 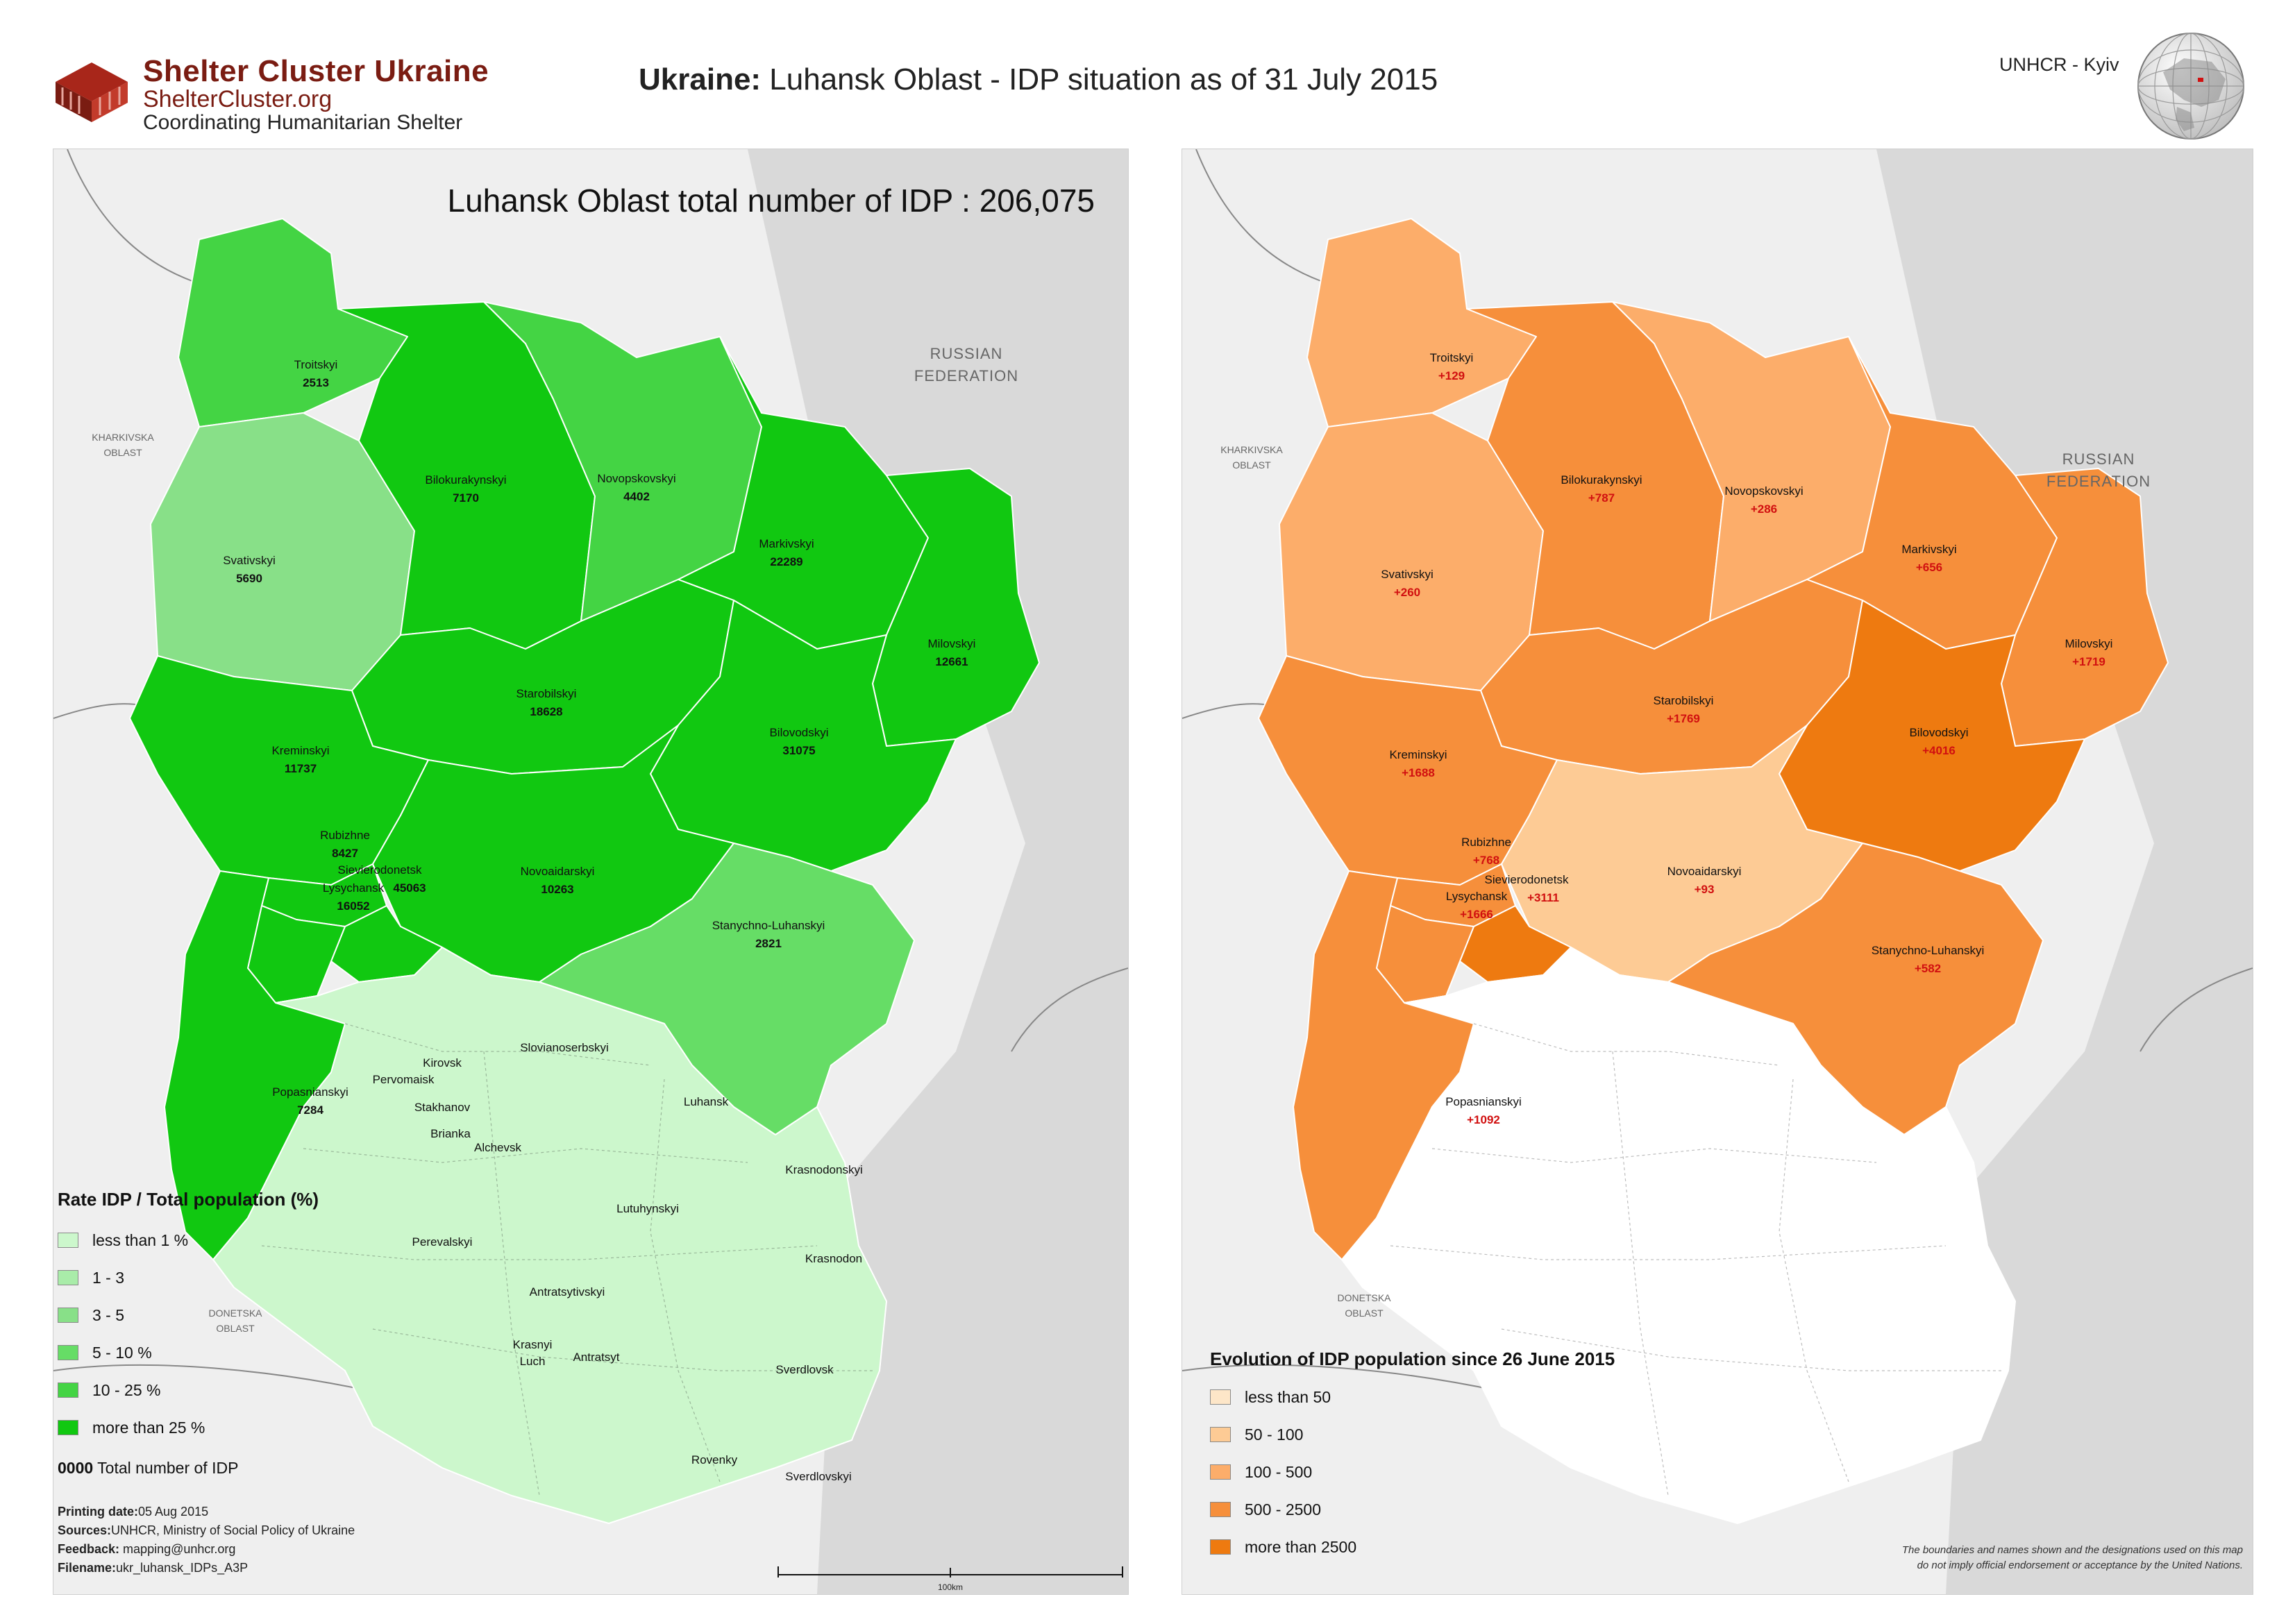 What do you see at coordinates (798, 750) in the screenshot?
I see `district-label-value: 31075` at bounding box center [798, 750].